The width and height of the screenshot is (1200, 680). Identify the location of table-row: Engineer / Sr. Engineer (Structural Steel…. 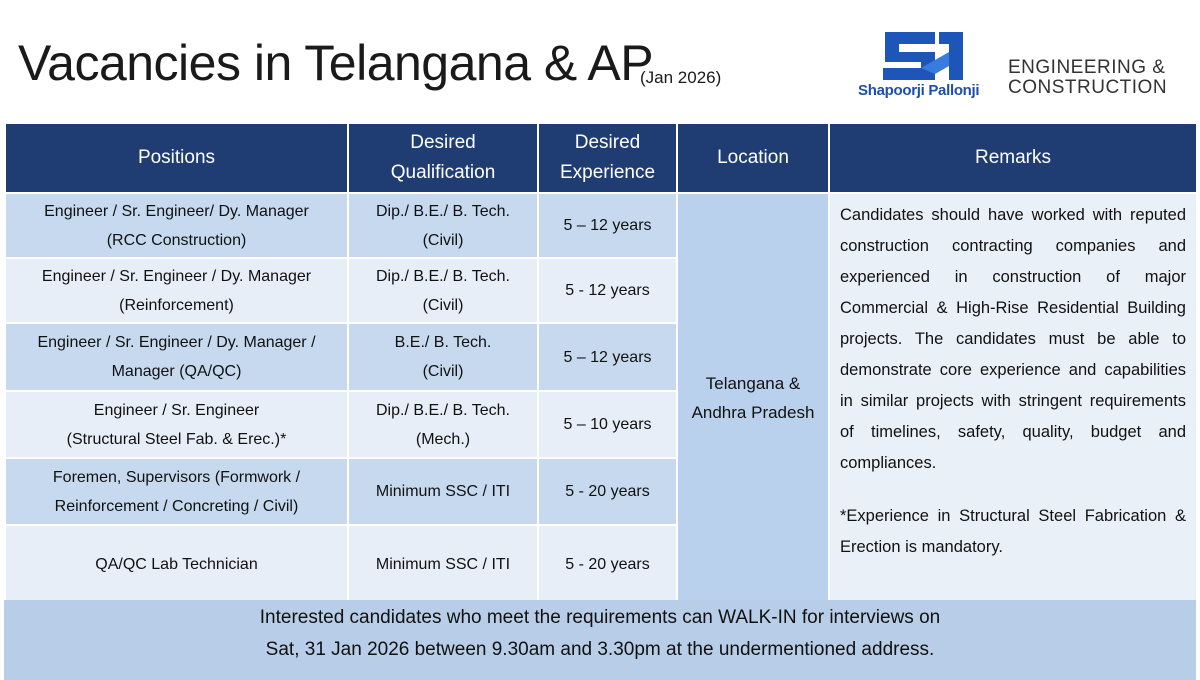
(600, 424).